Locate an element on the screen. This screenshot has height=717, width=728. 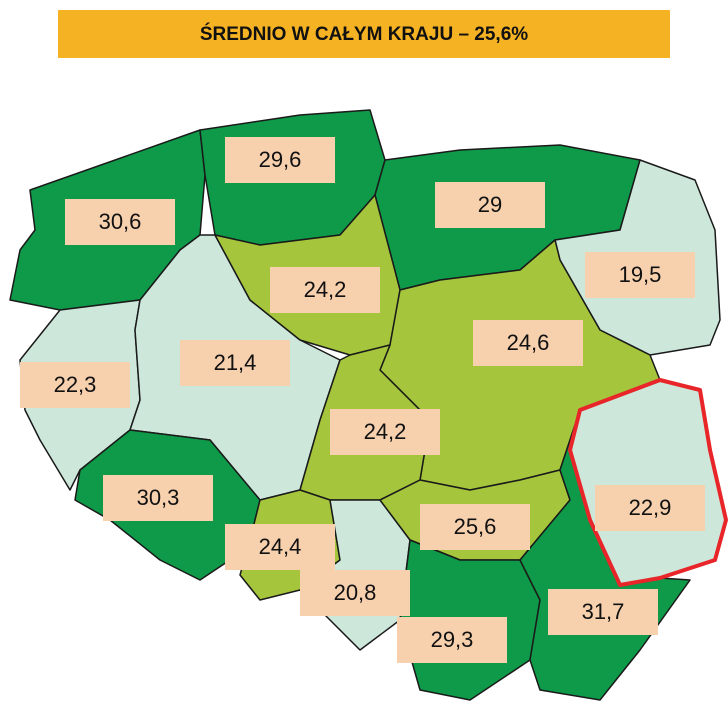
region-label: 29,6 is located at coordinates (280, 159).